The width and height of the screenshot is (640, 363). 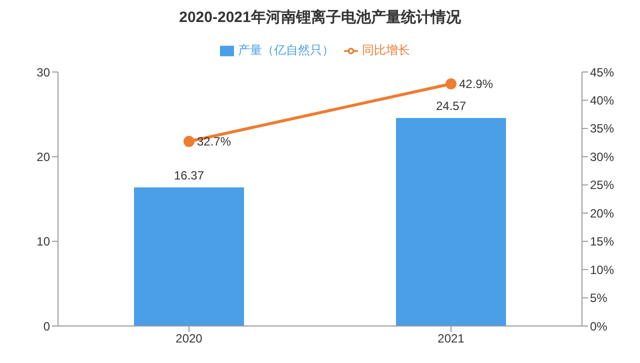 I want to click on data-label: 32.7%, so click(x=214, y=141).